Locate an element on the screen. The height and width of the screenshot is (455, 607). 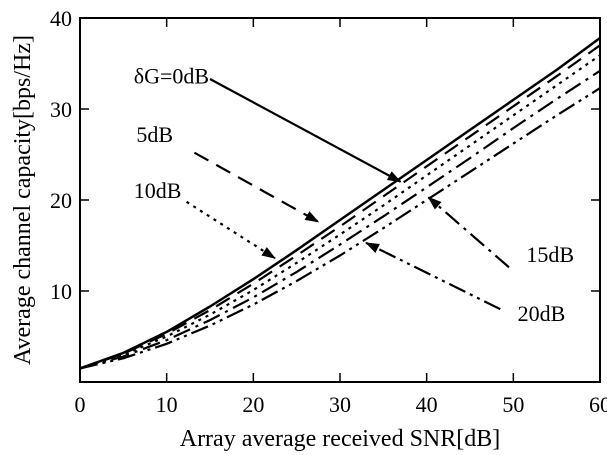
y-axis-label: Average channel capacity[bps/Hz] is located at coordinates (23, 200).